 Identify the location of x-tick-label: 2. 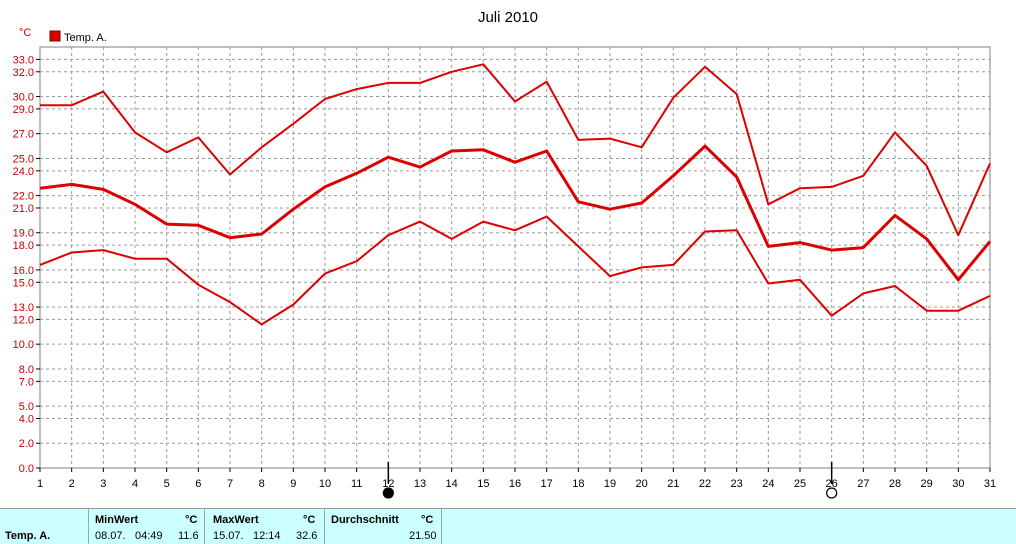
(72, 484).